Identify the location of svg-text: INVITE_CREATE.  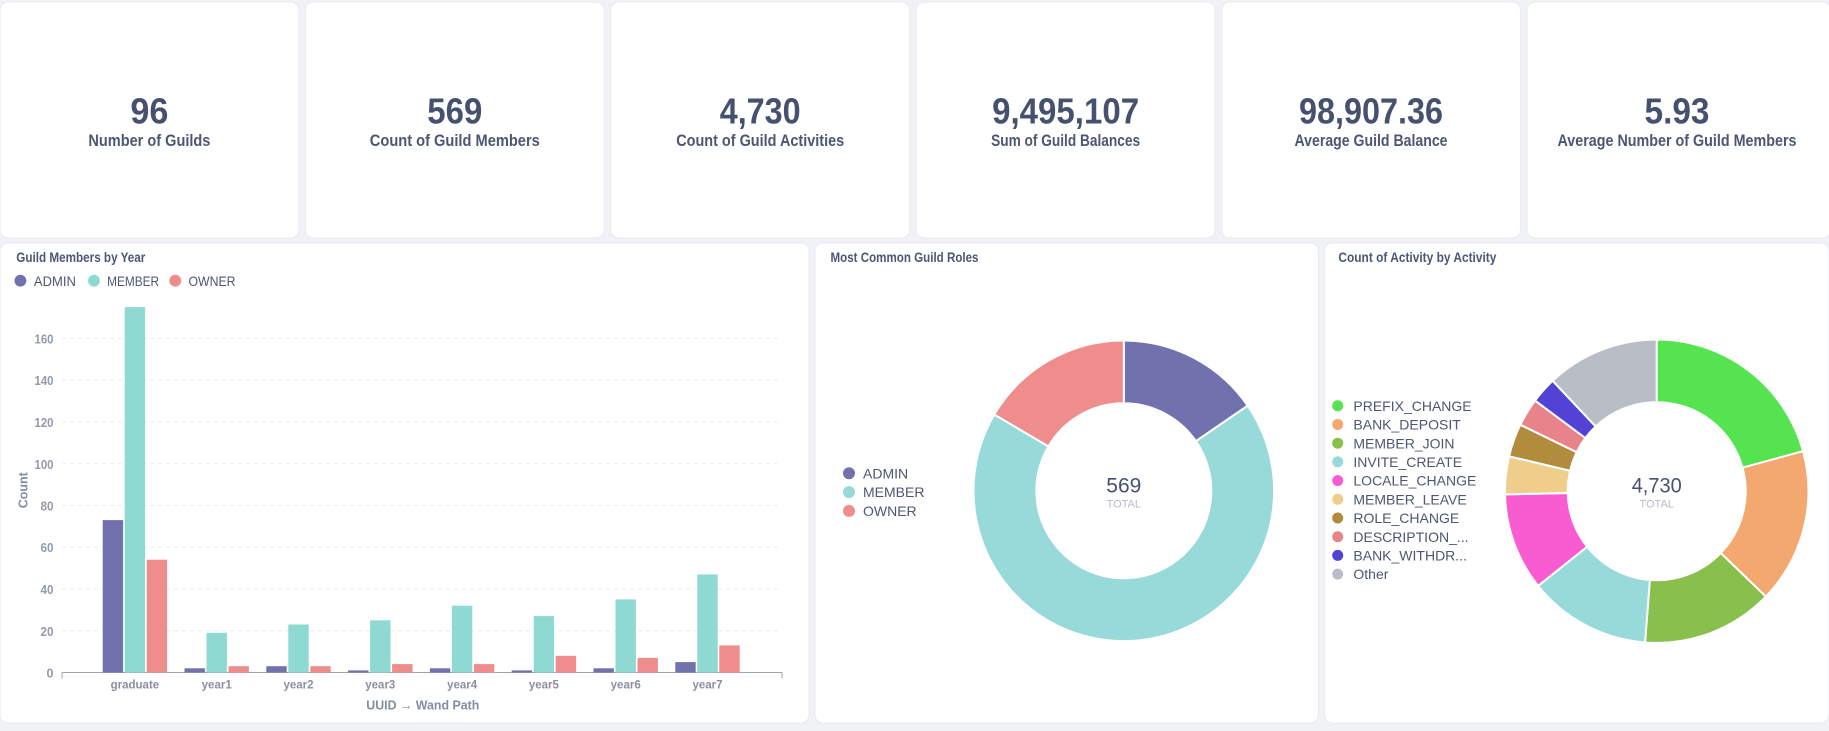
(1407, 462).